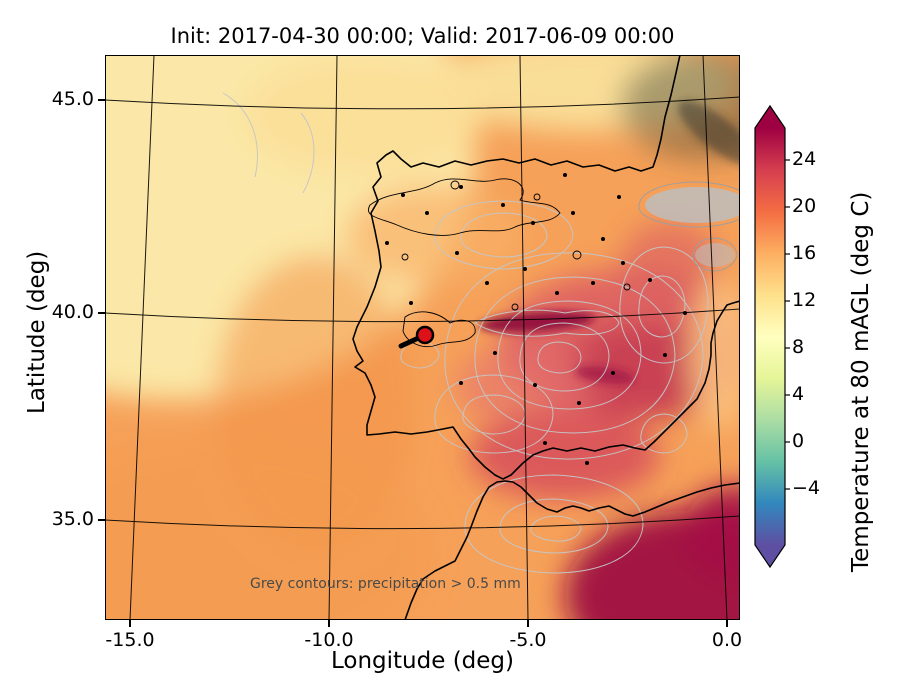 The height and width of the screenshot is (700, 900). I want to click on colorbar-tick-label: −4, so click(806, 488).